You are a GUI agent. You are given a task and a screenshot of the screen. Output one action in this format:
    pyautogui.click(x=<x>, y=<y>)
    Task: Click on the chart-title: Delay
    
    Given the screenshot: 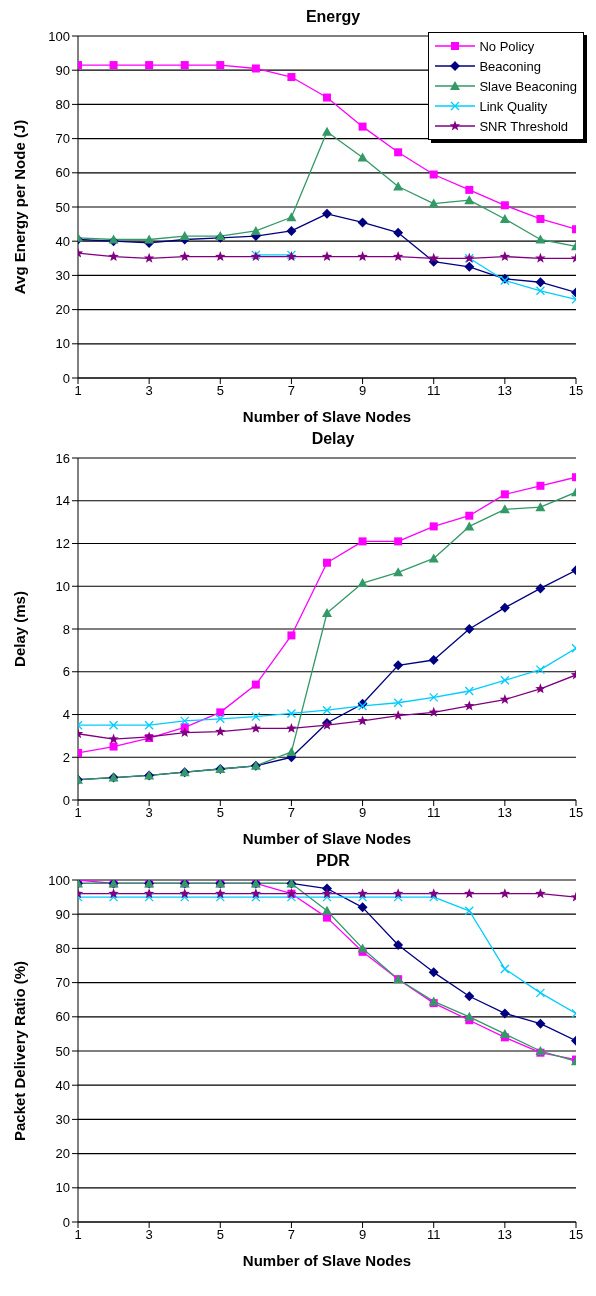 What is the action you would take?
    pyautogui.click(x=333, y=439)
    